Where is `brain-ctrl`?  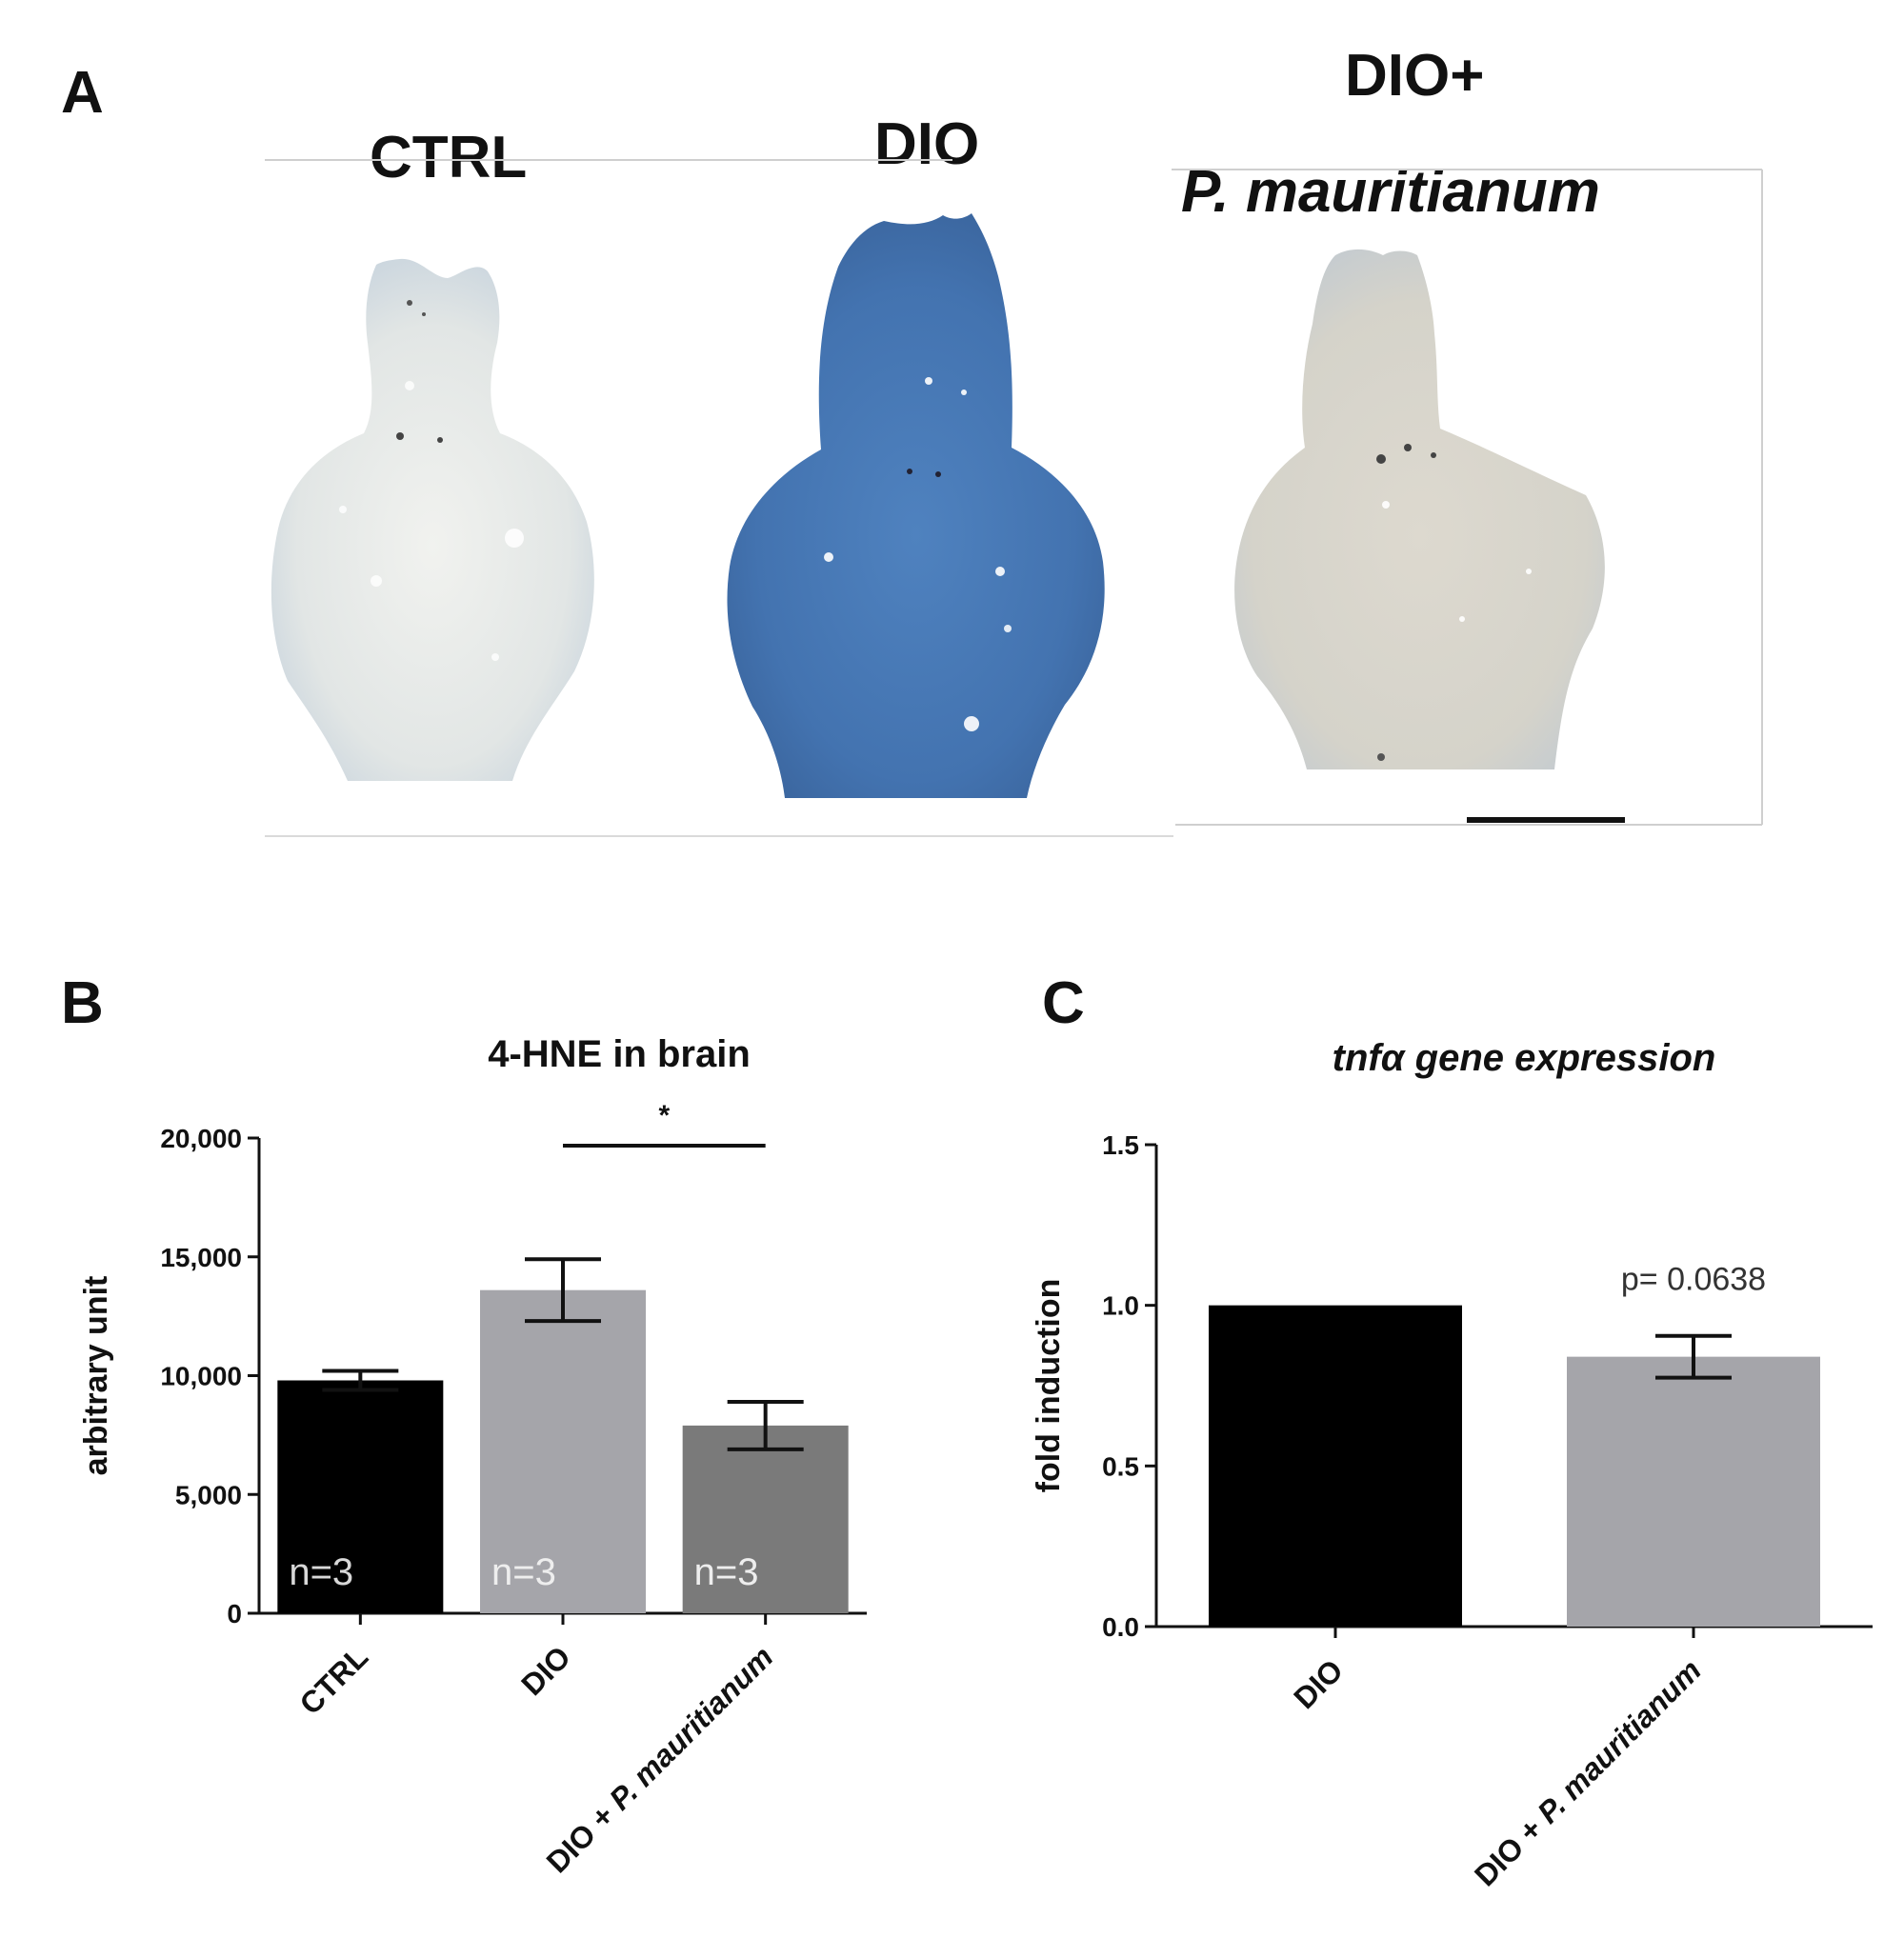
brain-ctrl is located at coordinates (433, 519).